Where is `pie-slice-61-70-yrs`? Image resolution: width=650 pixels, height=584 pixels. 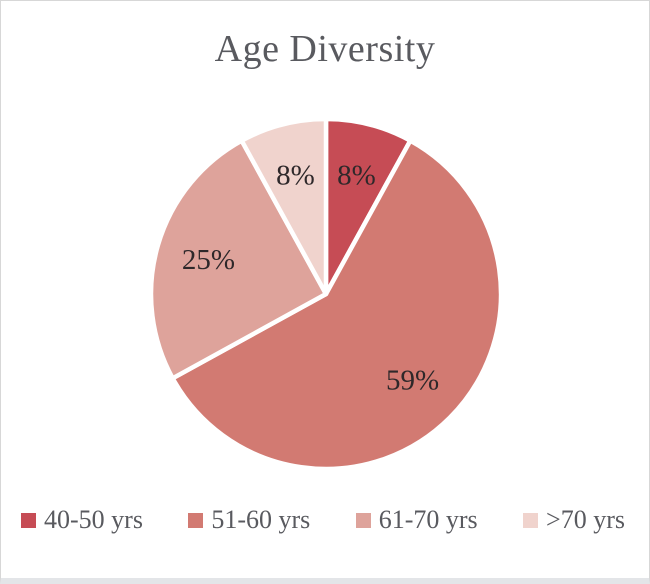
pie-slice-61-70-yrs is located at coordinates (238, 259).